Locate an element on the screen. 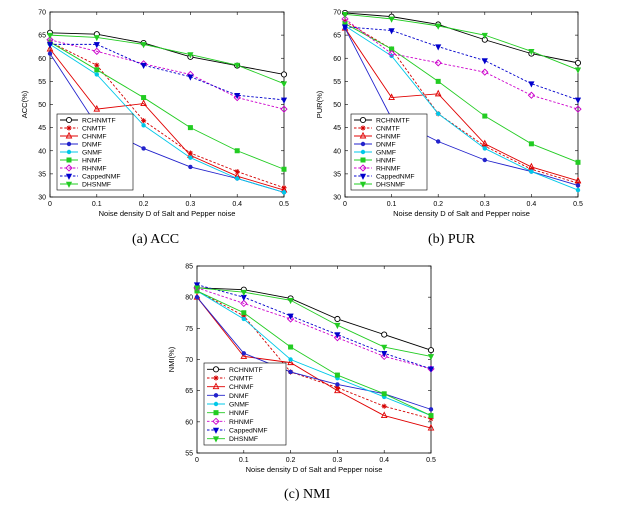 This screenshot has width=623, height=510. y-tick-label: 60 is located at coordinates (189, 422).